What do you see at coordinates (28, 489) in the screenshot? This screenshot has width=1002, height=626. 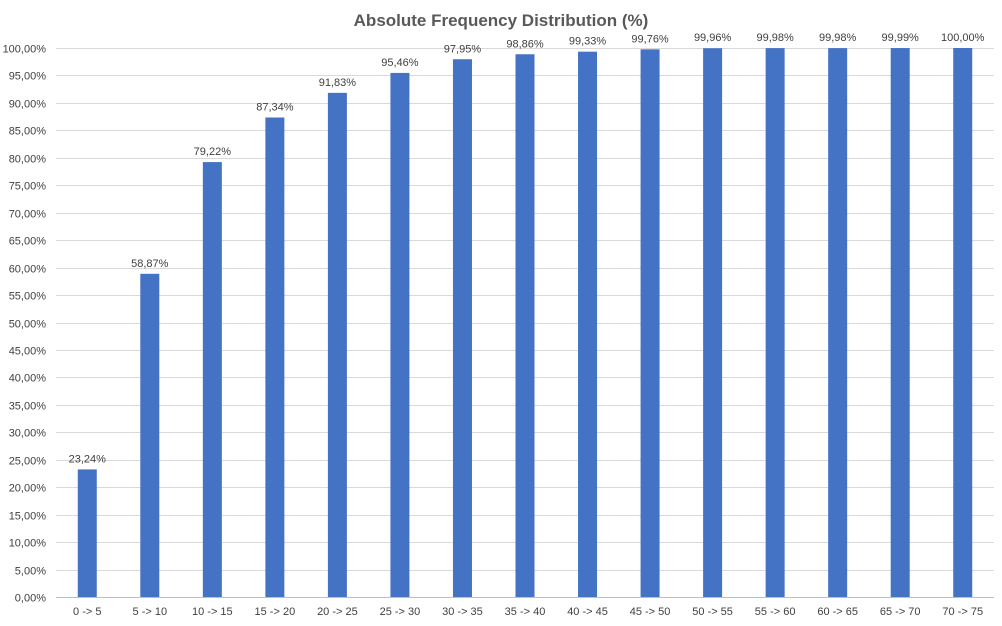 I see `y-tick-label: 20,00%` at bounding box center [28, 489].